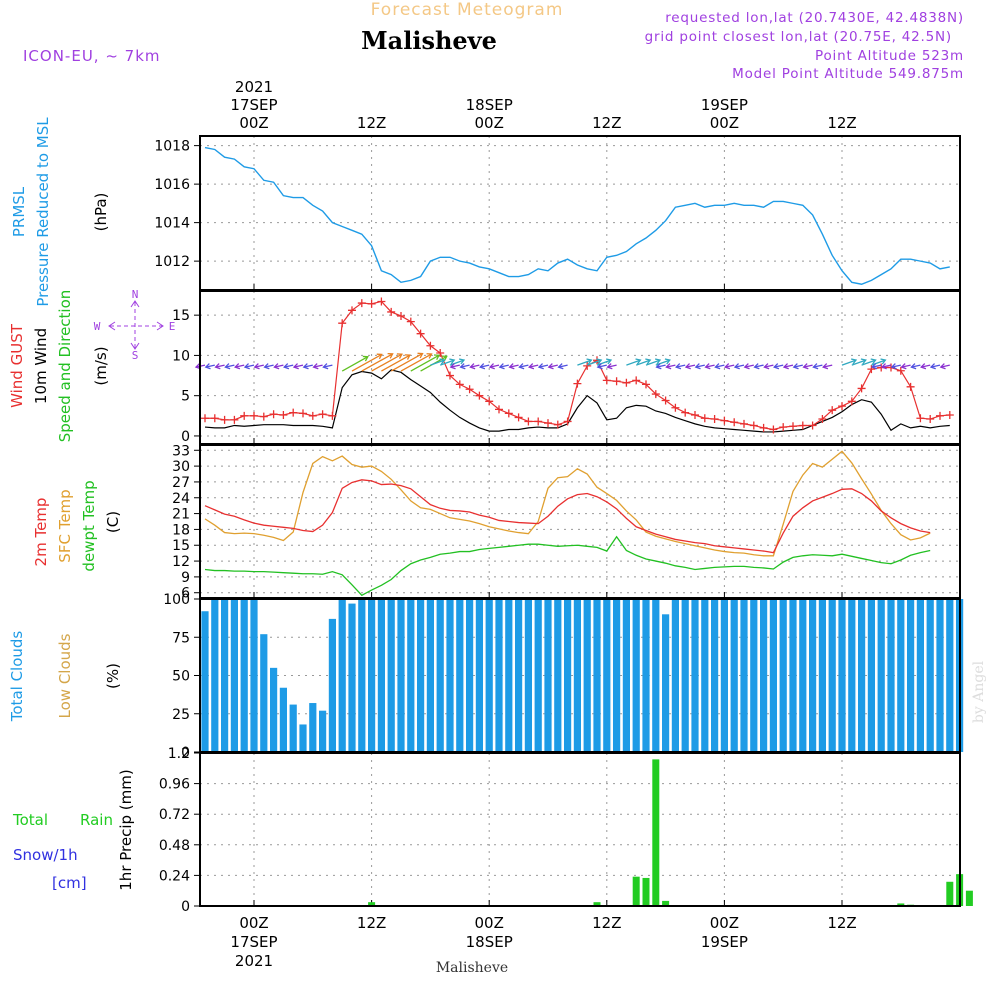 Image resolution: width=1000 pixels, height=1000 pixels. Describe the element at coordinates (41, 366) in the screenshot. I see `wind10-label: 10m Wind` at that location.